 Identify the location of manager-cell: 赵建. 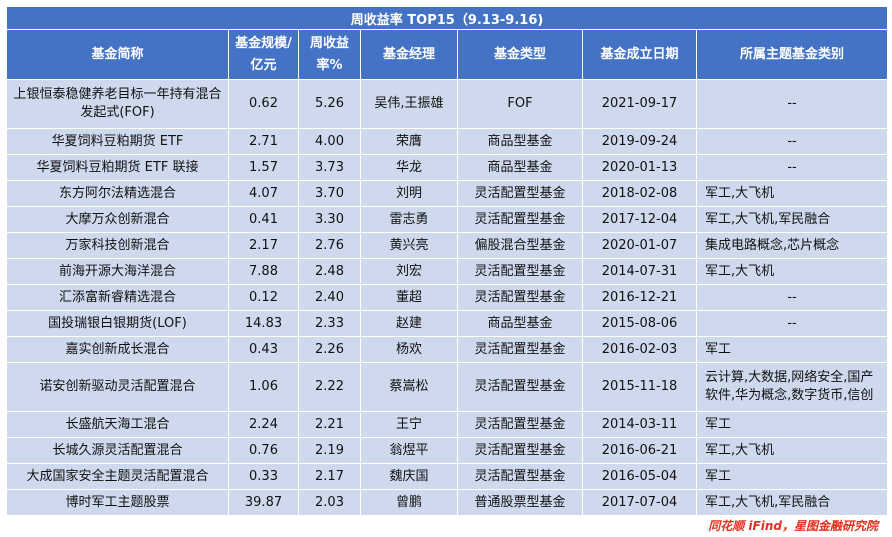
(409, 323).